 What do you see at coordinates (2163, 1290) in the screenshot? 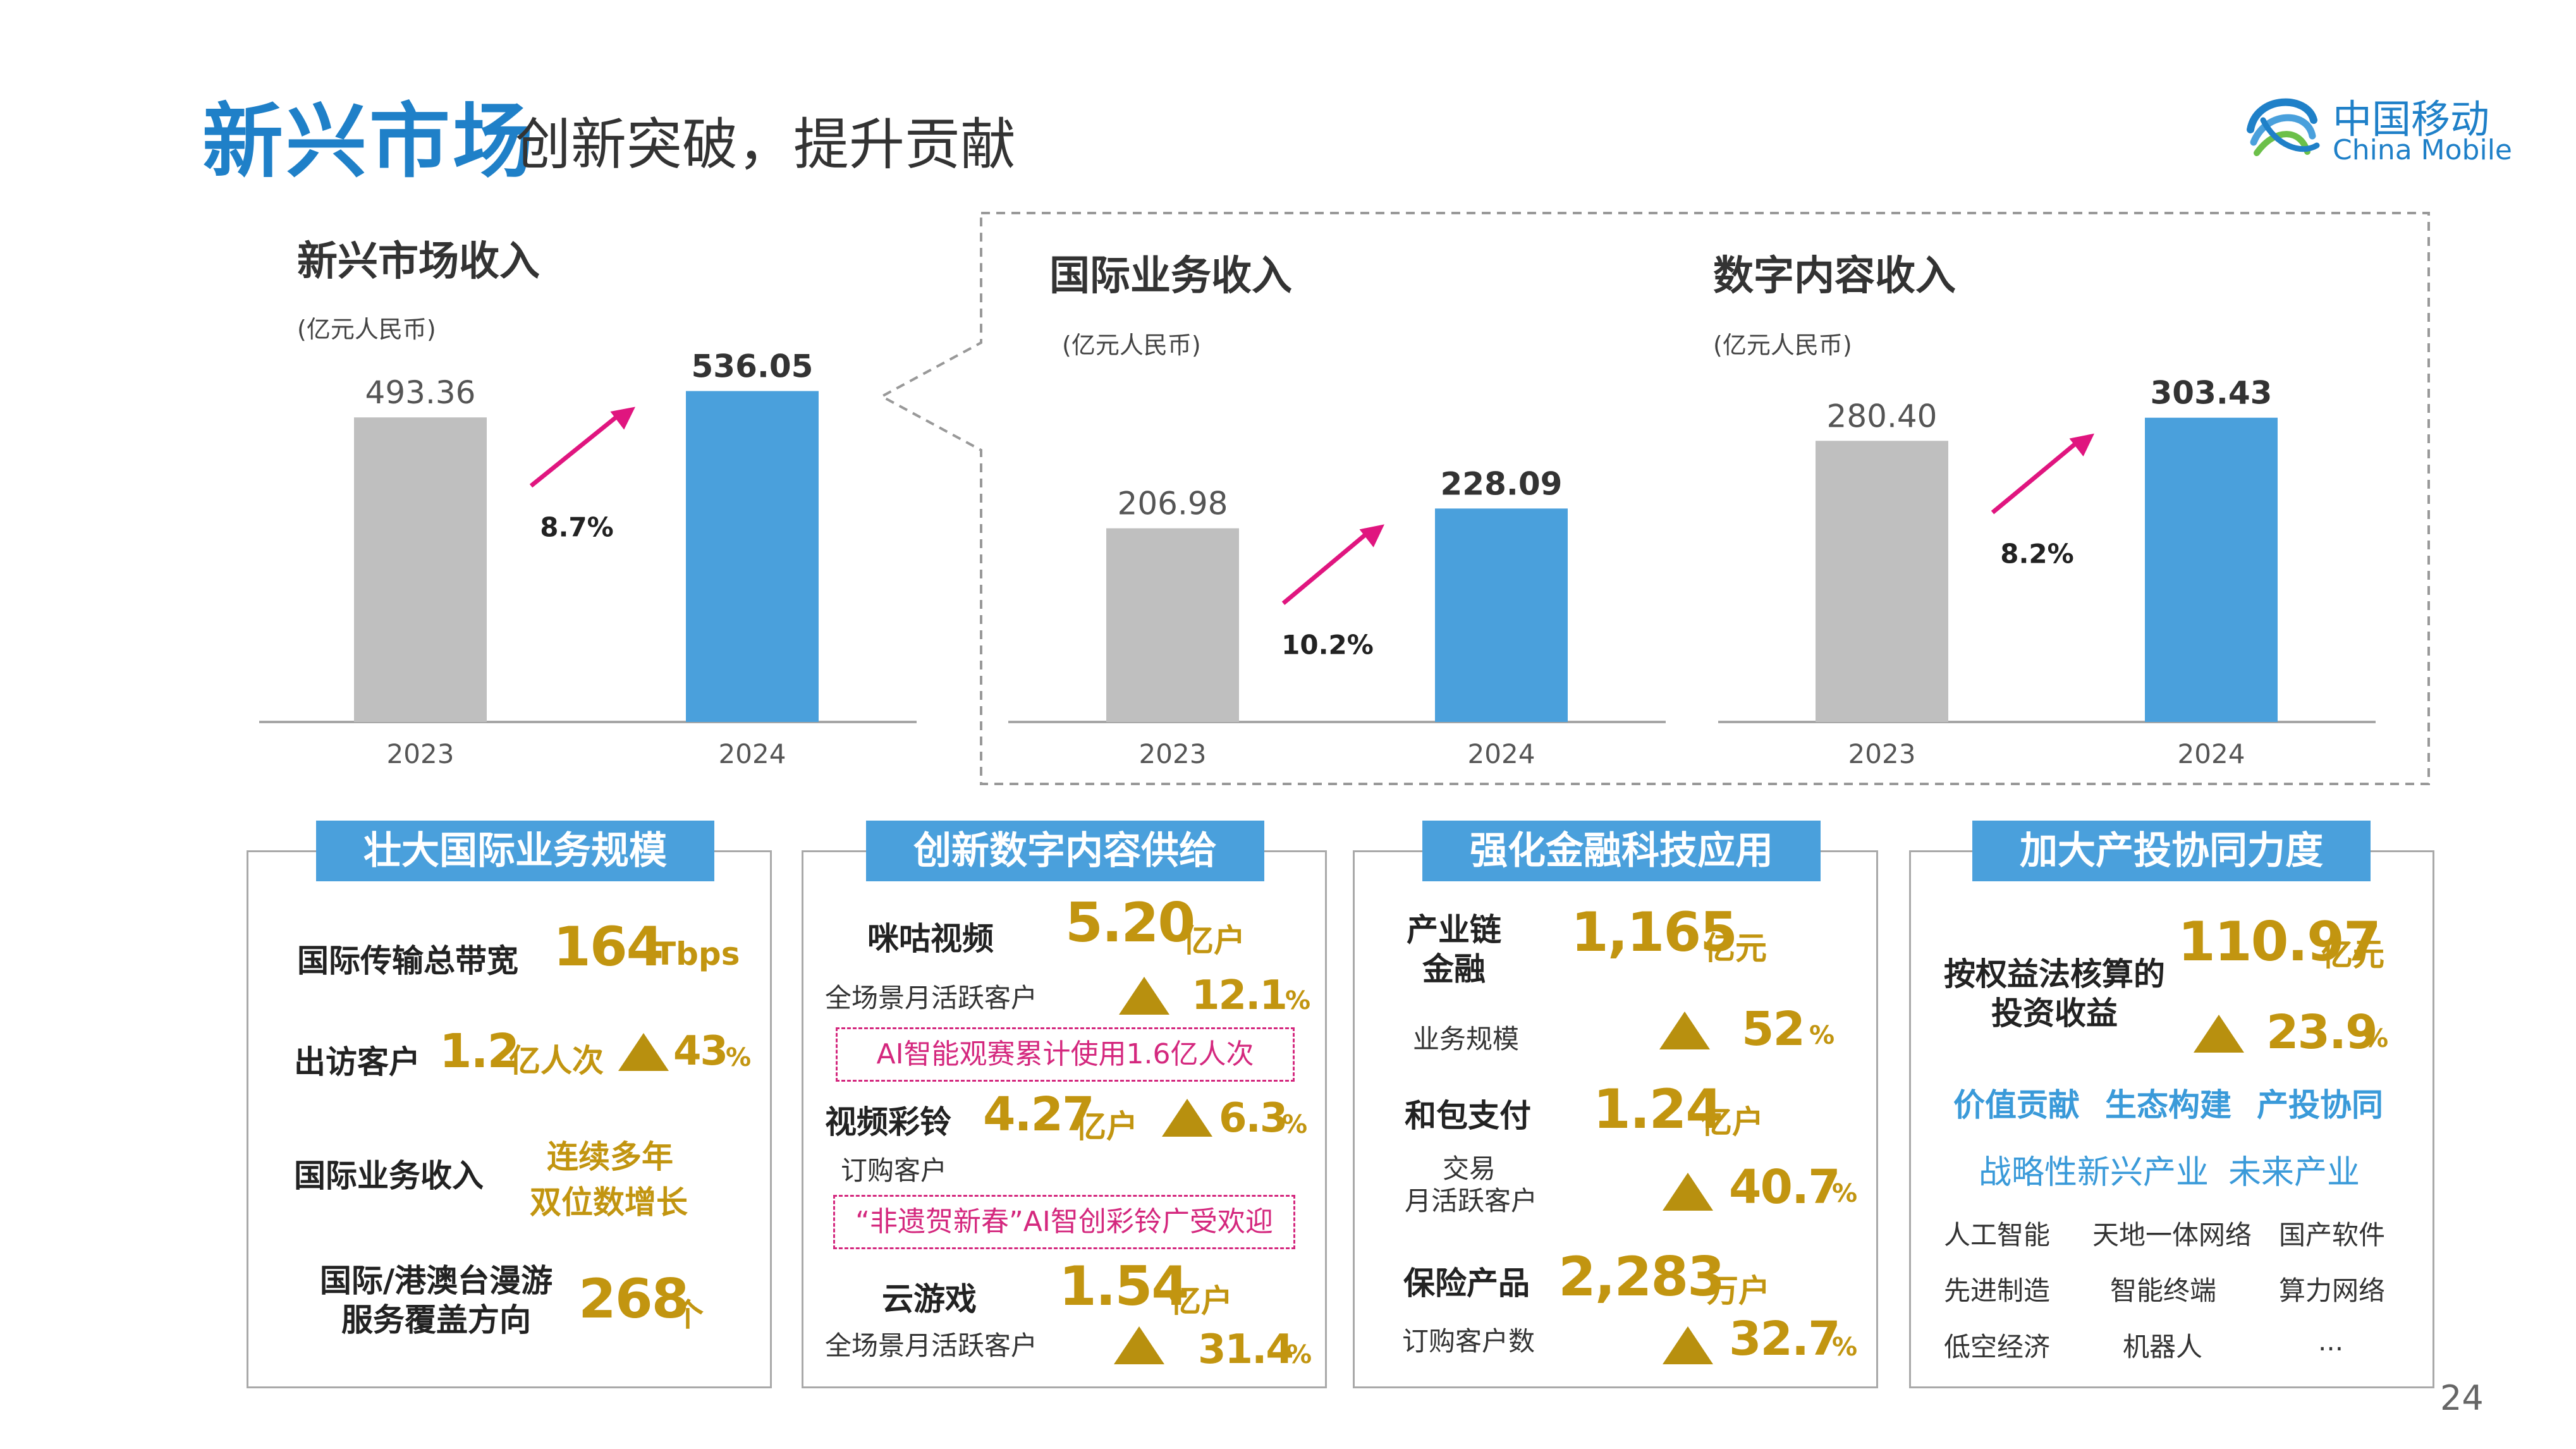
I see `industry-item: 智能终端` at bounding box center [2163, 1290].